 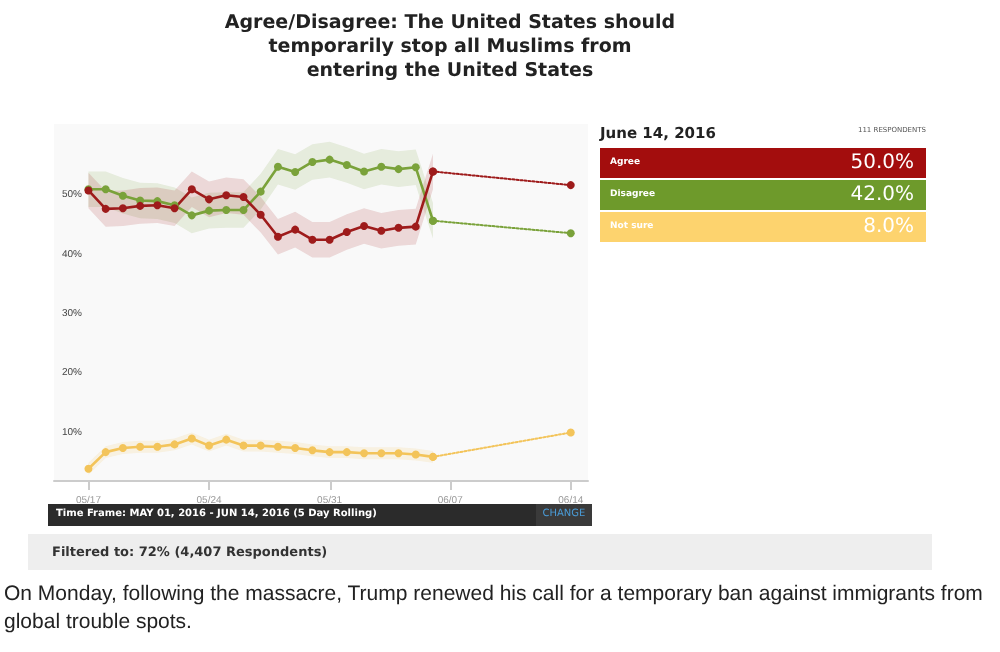 What do you see at coordinates (494, 608) in the screenshot?
I see `text: On Monday, following the massacre, Trump renewed his call for a temporary ban against immigrants from global trouble spots.` at bounding box center [494, 608].